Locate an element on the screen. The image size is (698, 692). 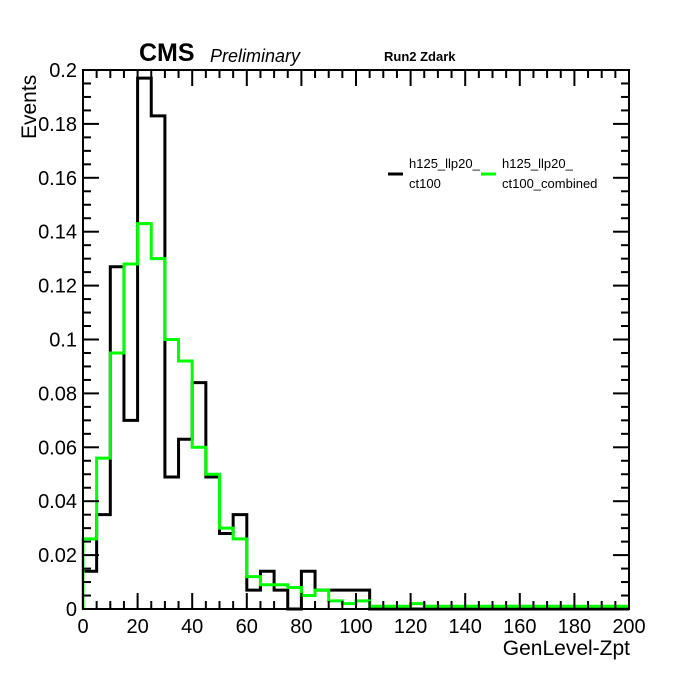
x-tick-label: 20 is located at coordinates (137, 627).